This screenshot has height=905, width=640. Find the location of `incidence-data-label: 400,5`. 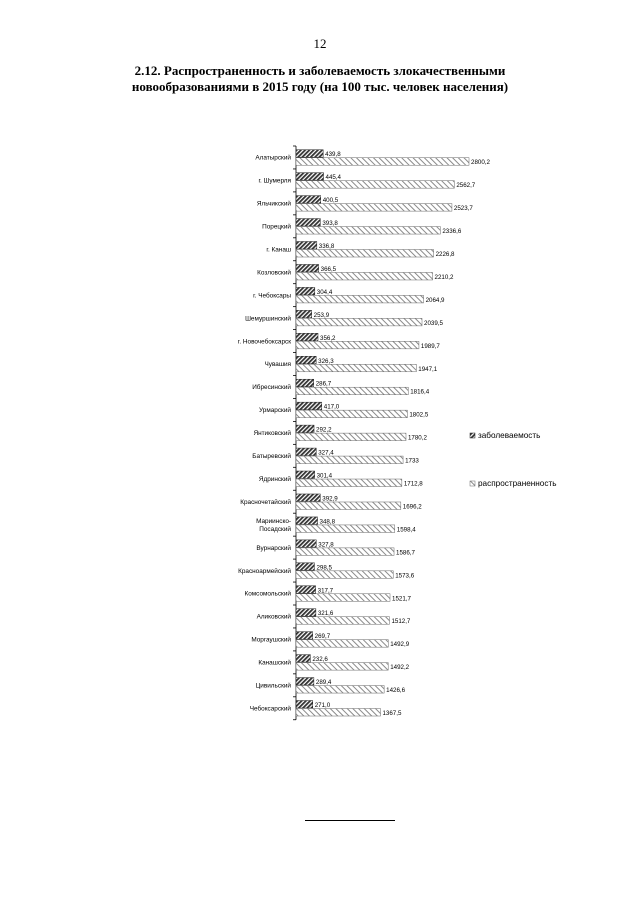

incidence-data-label: 400,5 is located at coordinates (331, 200).